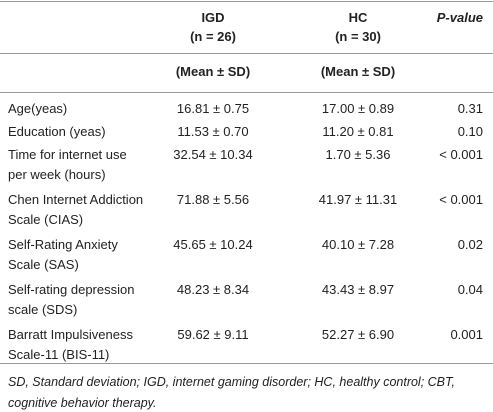  Describe the element at coordinates (57, 131) in the screenshot. I see `row-label: Education (yeas)` at that location.